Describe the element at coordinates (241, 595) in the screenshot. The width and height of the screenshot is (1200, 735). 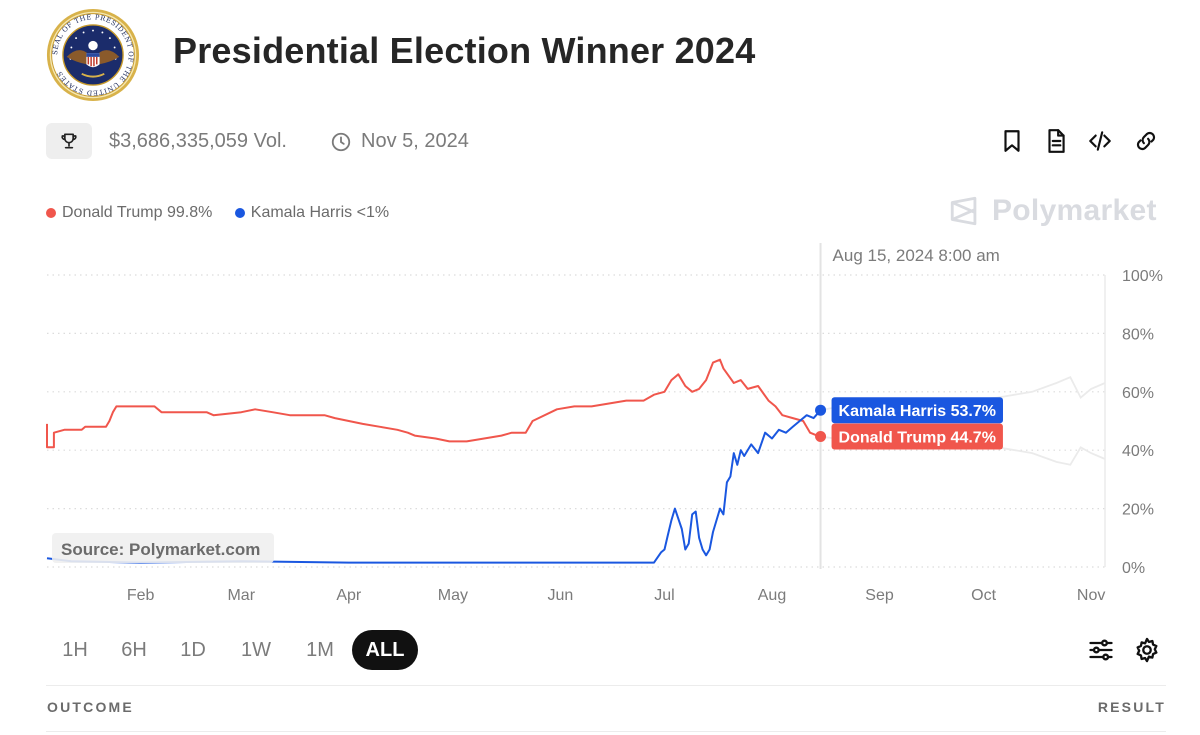
I see `x-tick-label: Mar` at that location.